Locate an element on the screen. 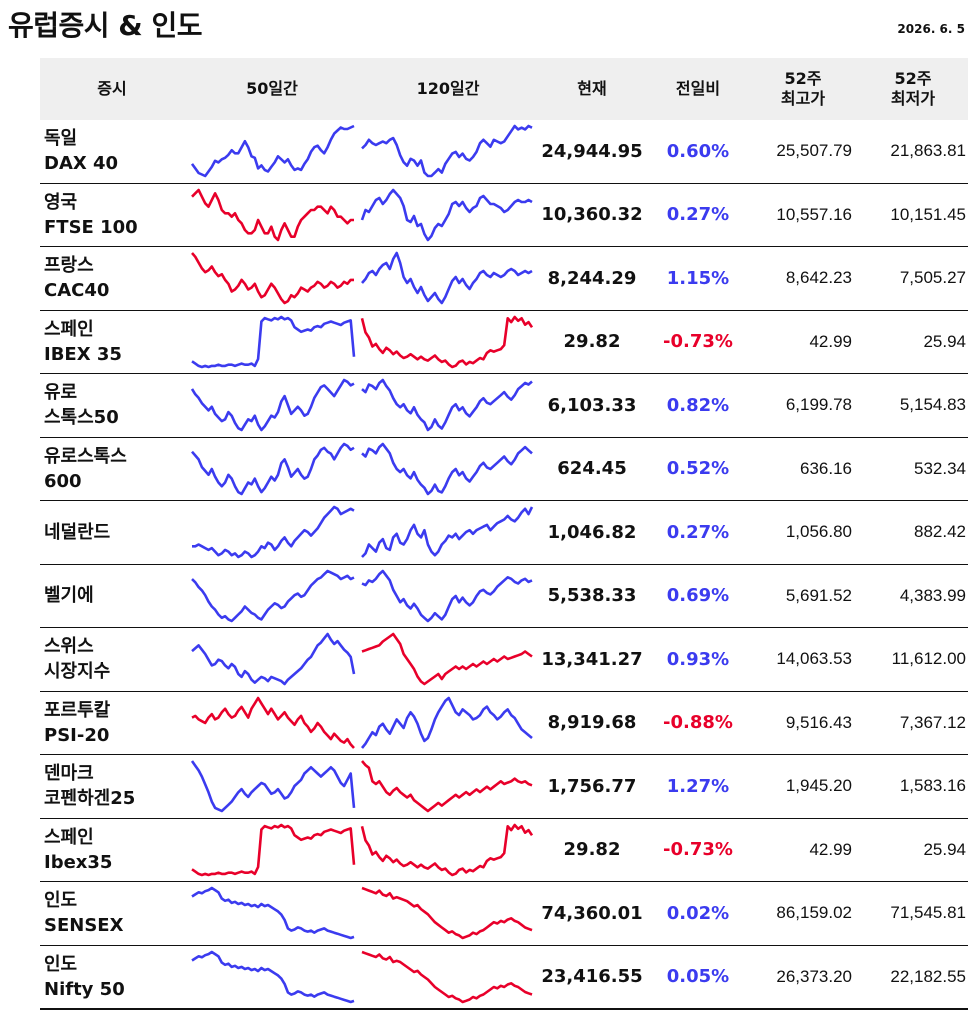 Image resolution: width=979 pixels, height=1024 pixels. index-name-line2: 600 is located at coordinates (63, 481).